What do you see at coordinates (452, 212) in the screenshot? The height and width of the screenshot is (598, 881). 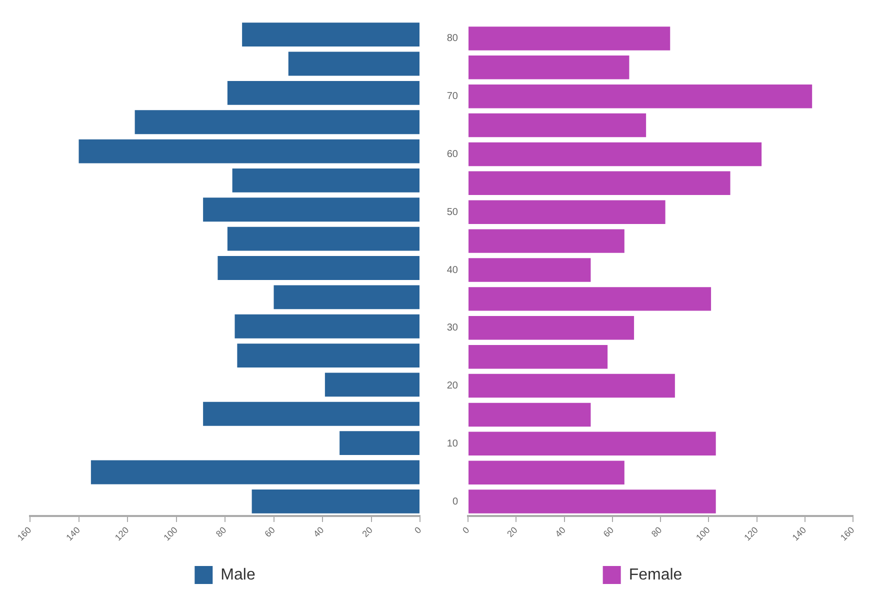 I see `y-tick-label: 50` at bounding box center [452, 212].